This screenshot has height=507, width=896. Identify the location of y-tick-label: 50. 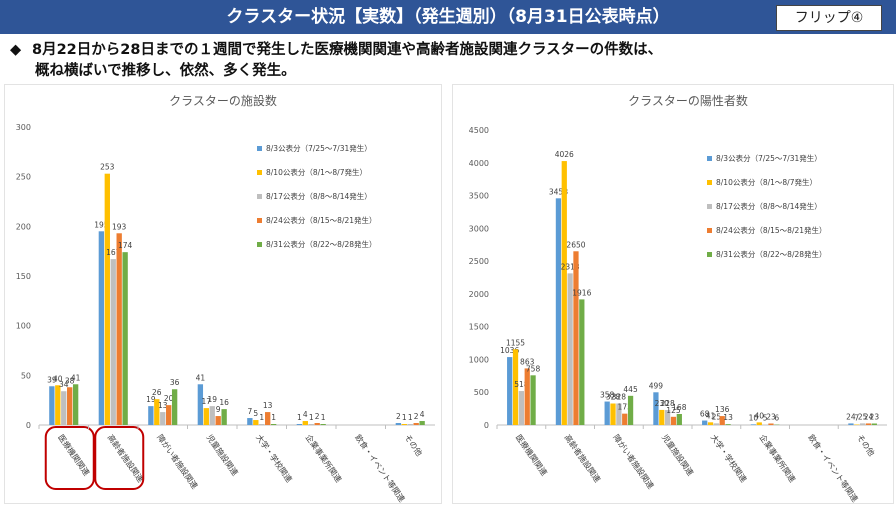
(26, 375).